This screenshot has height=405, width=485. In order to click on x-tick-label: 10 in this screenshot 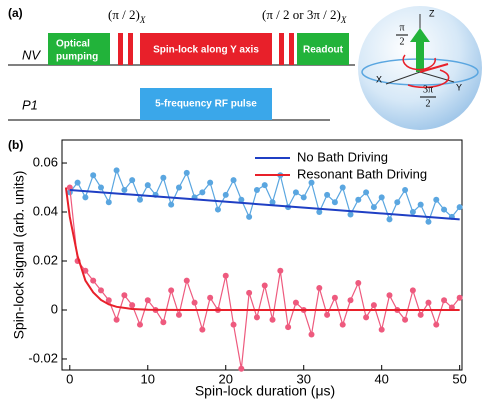, I will do `click(148, 378)`.